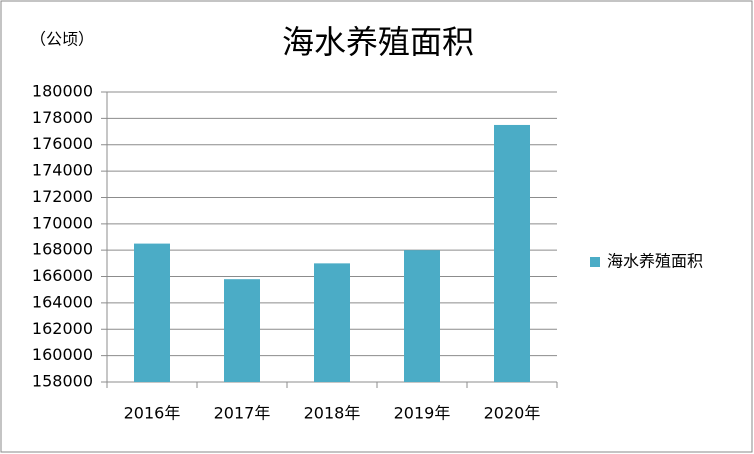  Describe the element at coordinates (62, 222) in the screenshot. I see `y-tick-label: 170000` at that location.